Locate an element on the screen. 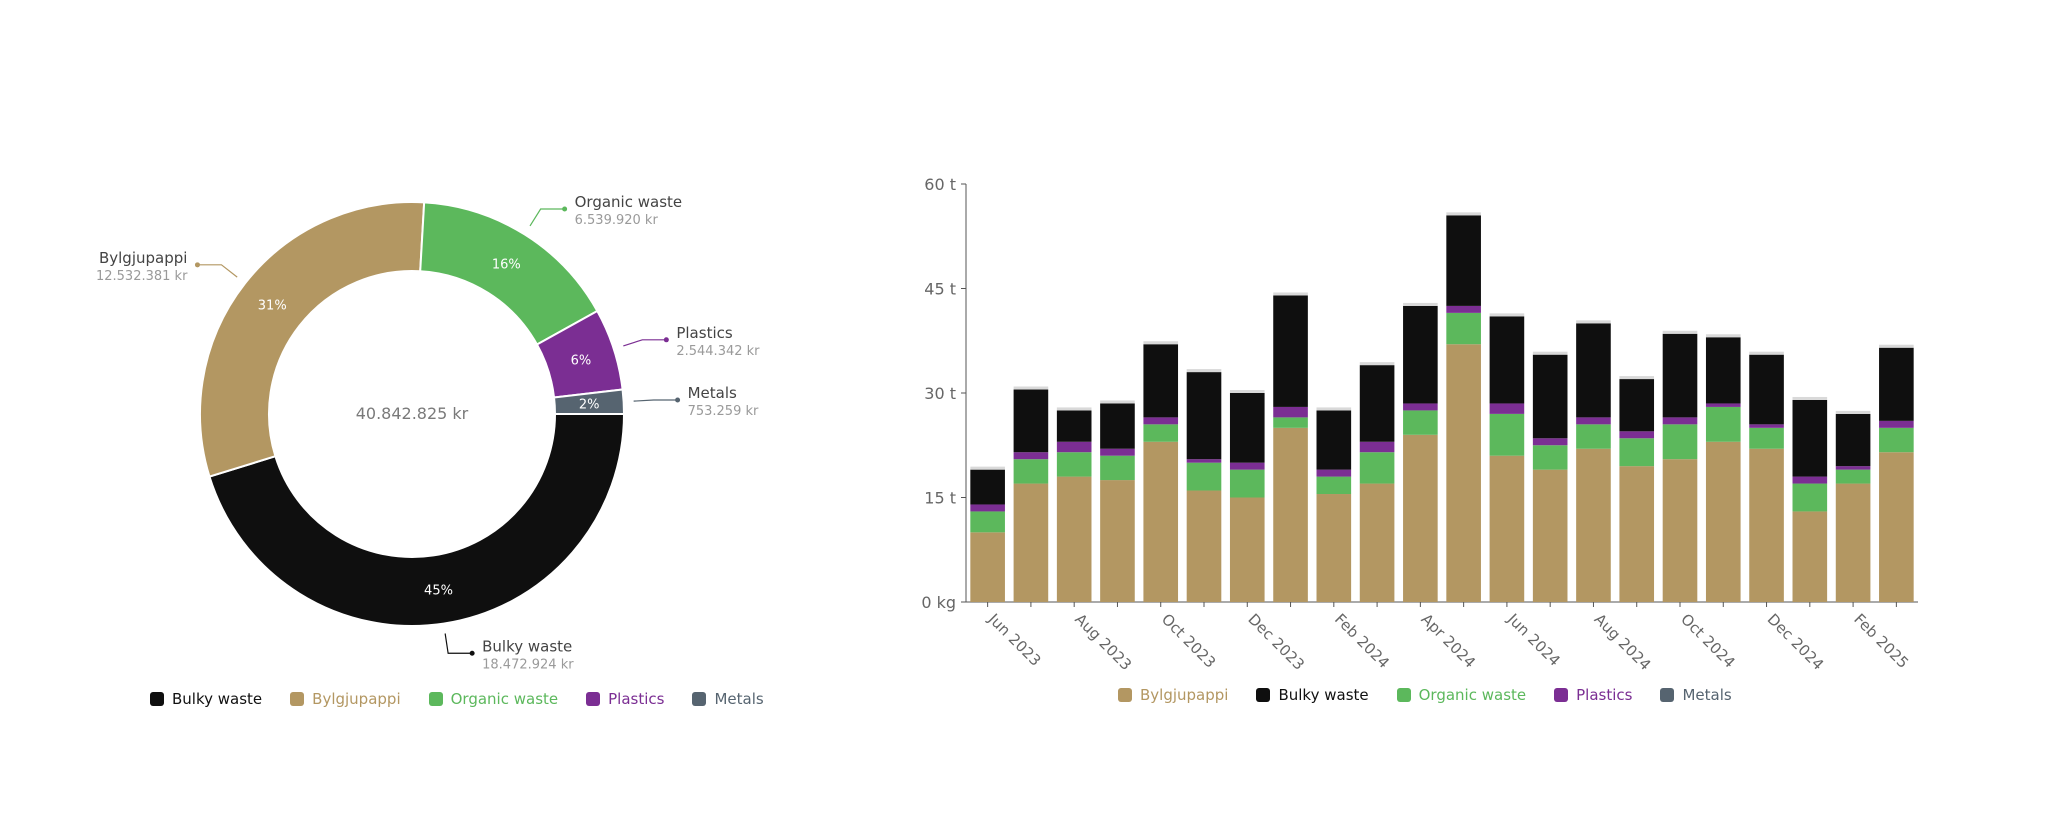 This screenshot has width=2048, height=828. donut-legend-item-organic-waste: Organic waste is located at coordinates (493, 699).